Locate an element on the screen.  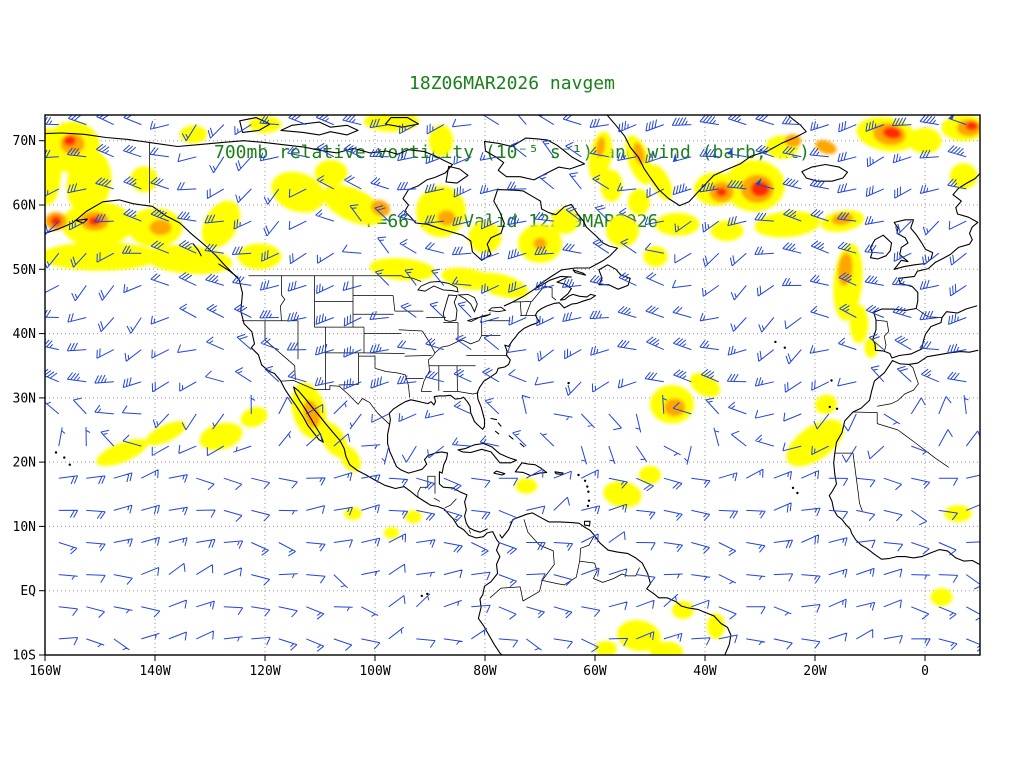
y-tick-label: 50N is located at coordinates (24, 270).